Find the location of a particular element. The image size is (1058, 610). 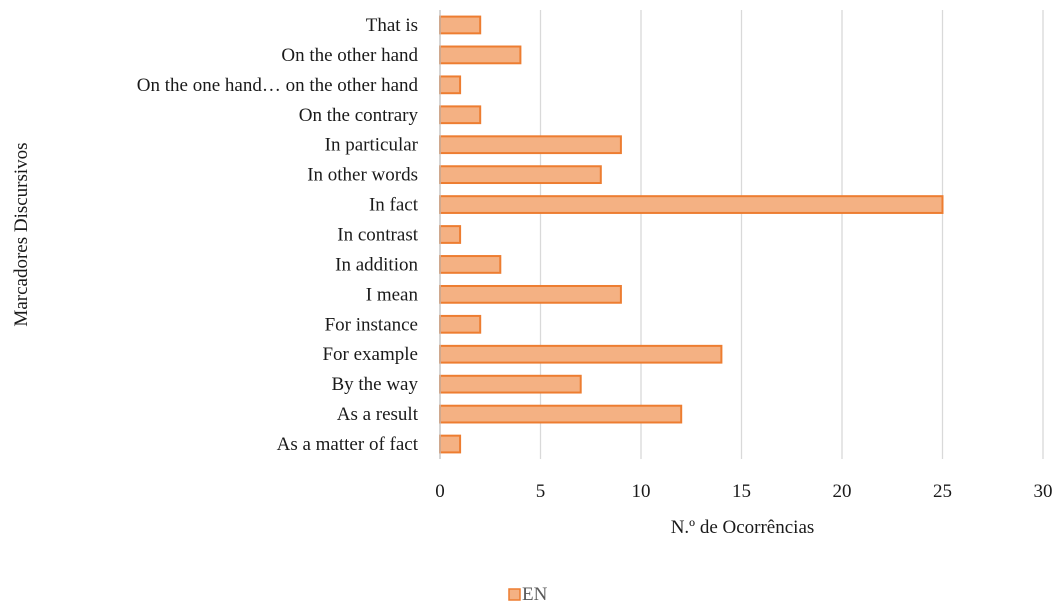

category-label: For example is located at coordinates (370, 354).